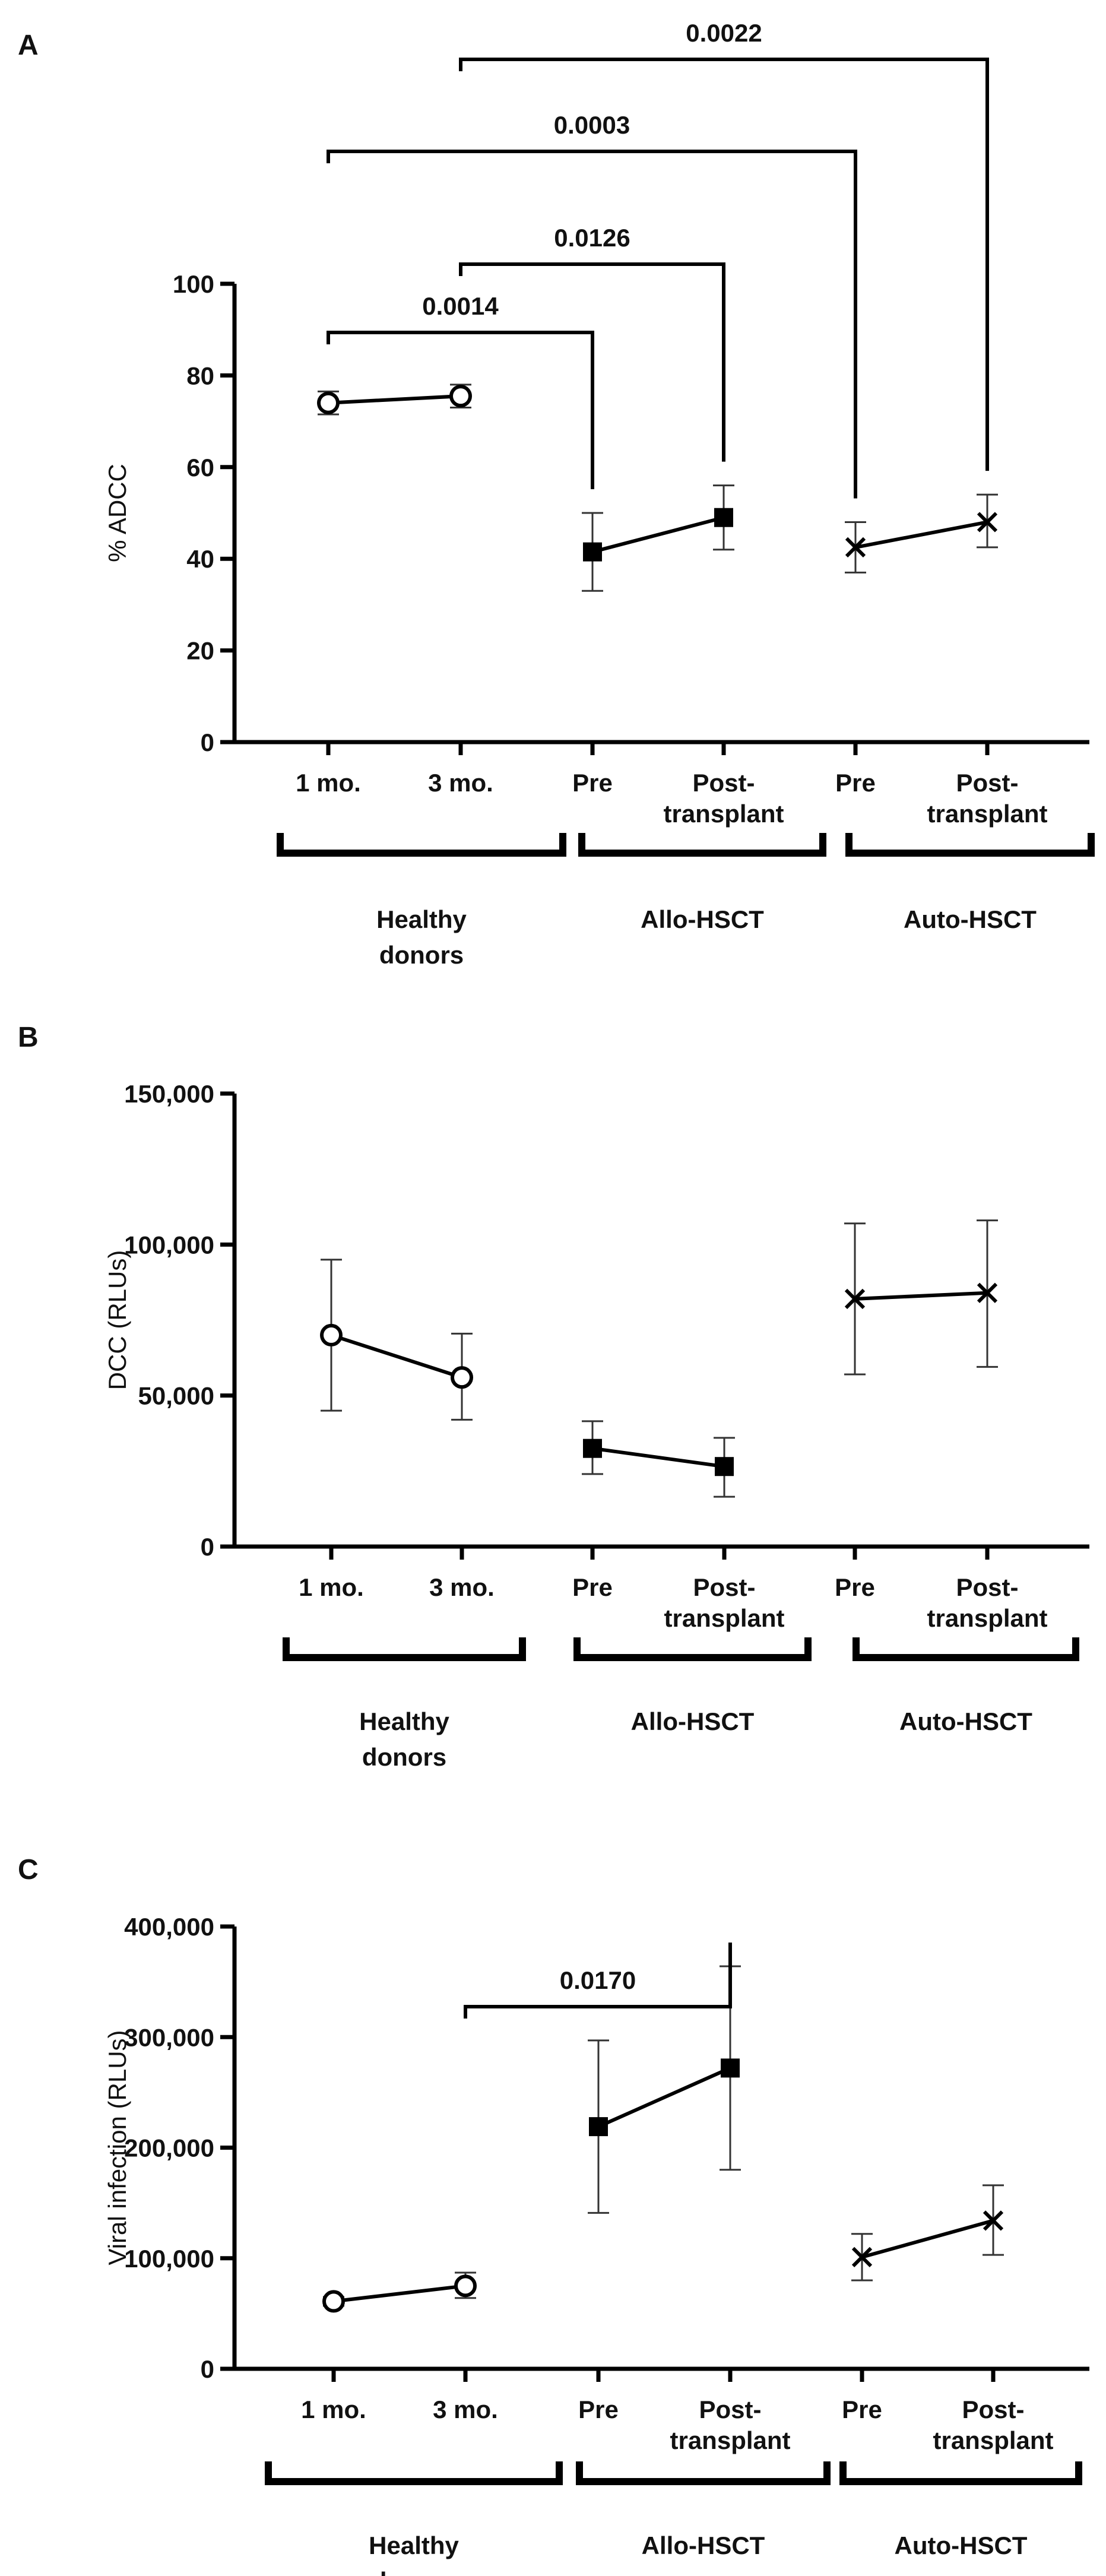 Image resolution: width=1106 pixels, height=2576 pixels. Describe the element at coordinates (169, 2148) in the screenshot. I see `y-tick-label: 200,000` at that location.